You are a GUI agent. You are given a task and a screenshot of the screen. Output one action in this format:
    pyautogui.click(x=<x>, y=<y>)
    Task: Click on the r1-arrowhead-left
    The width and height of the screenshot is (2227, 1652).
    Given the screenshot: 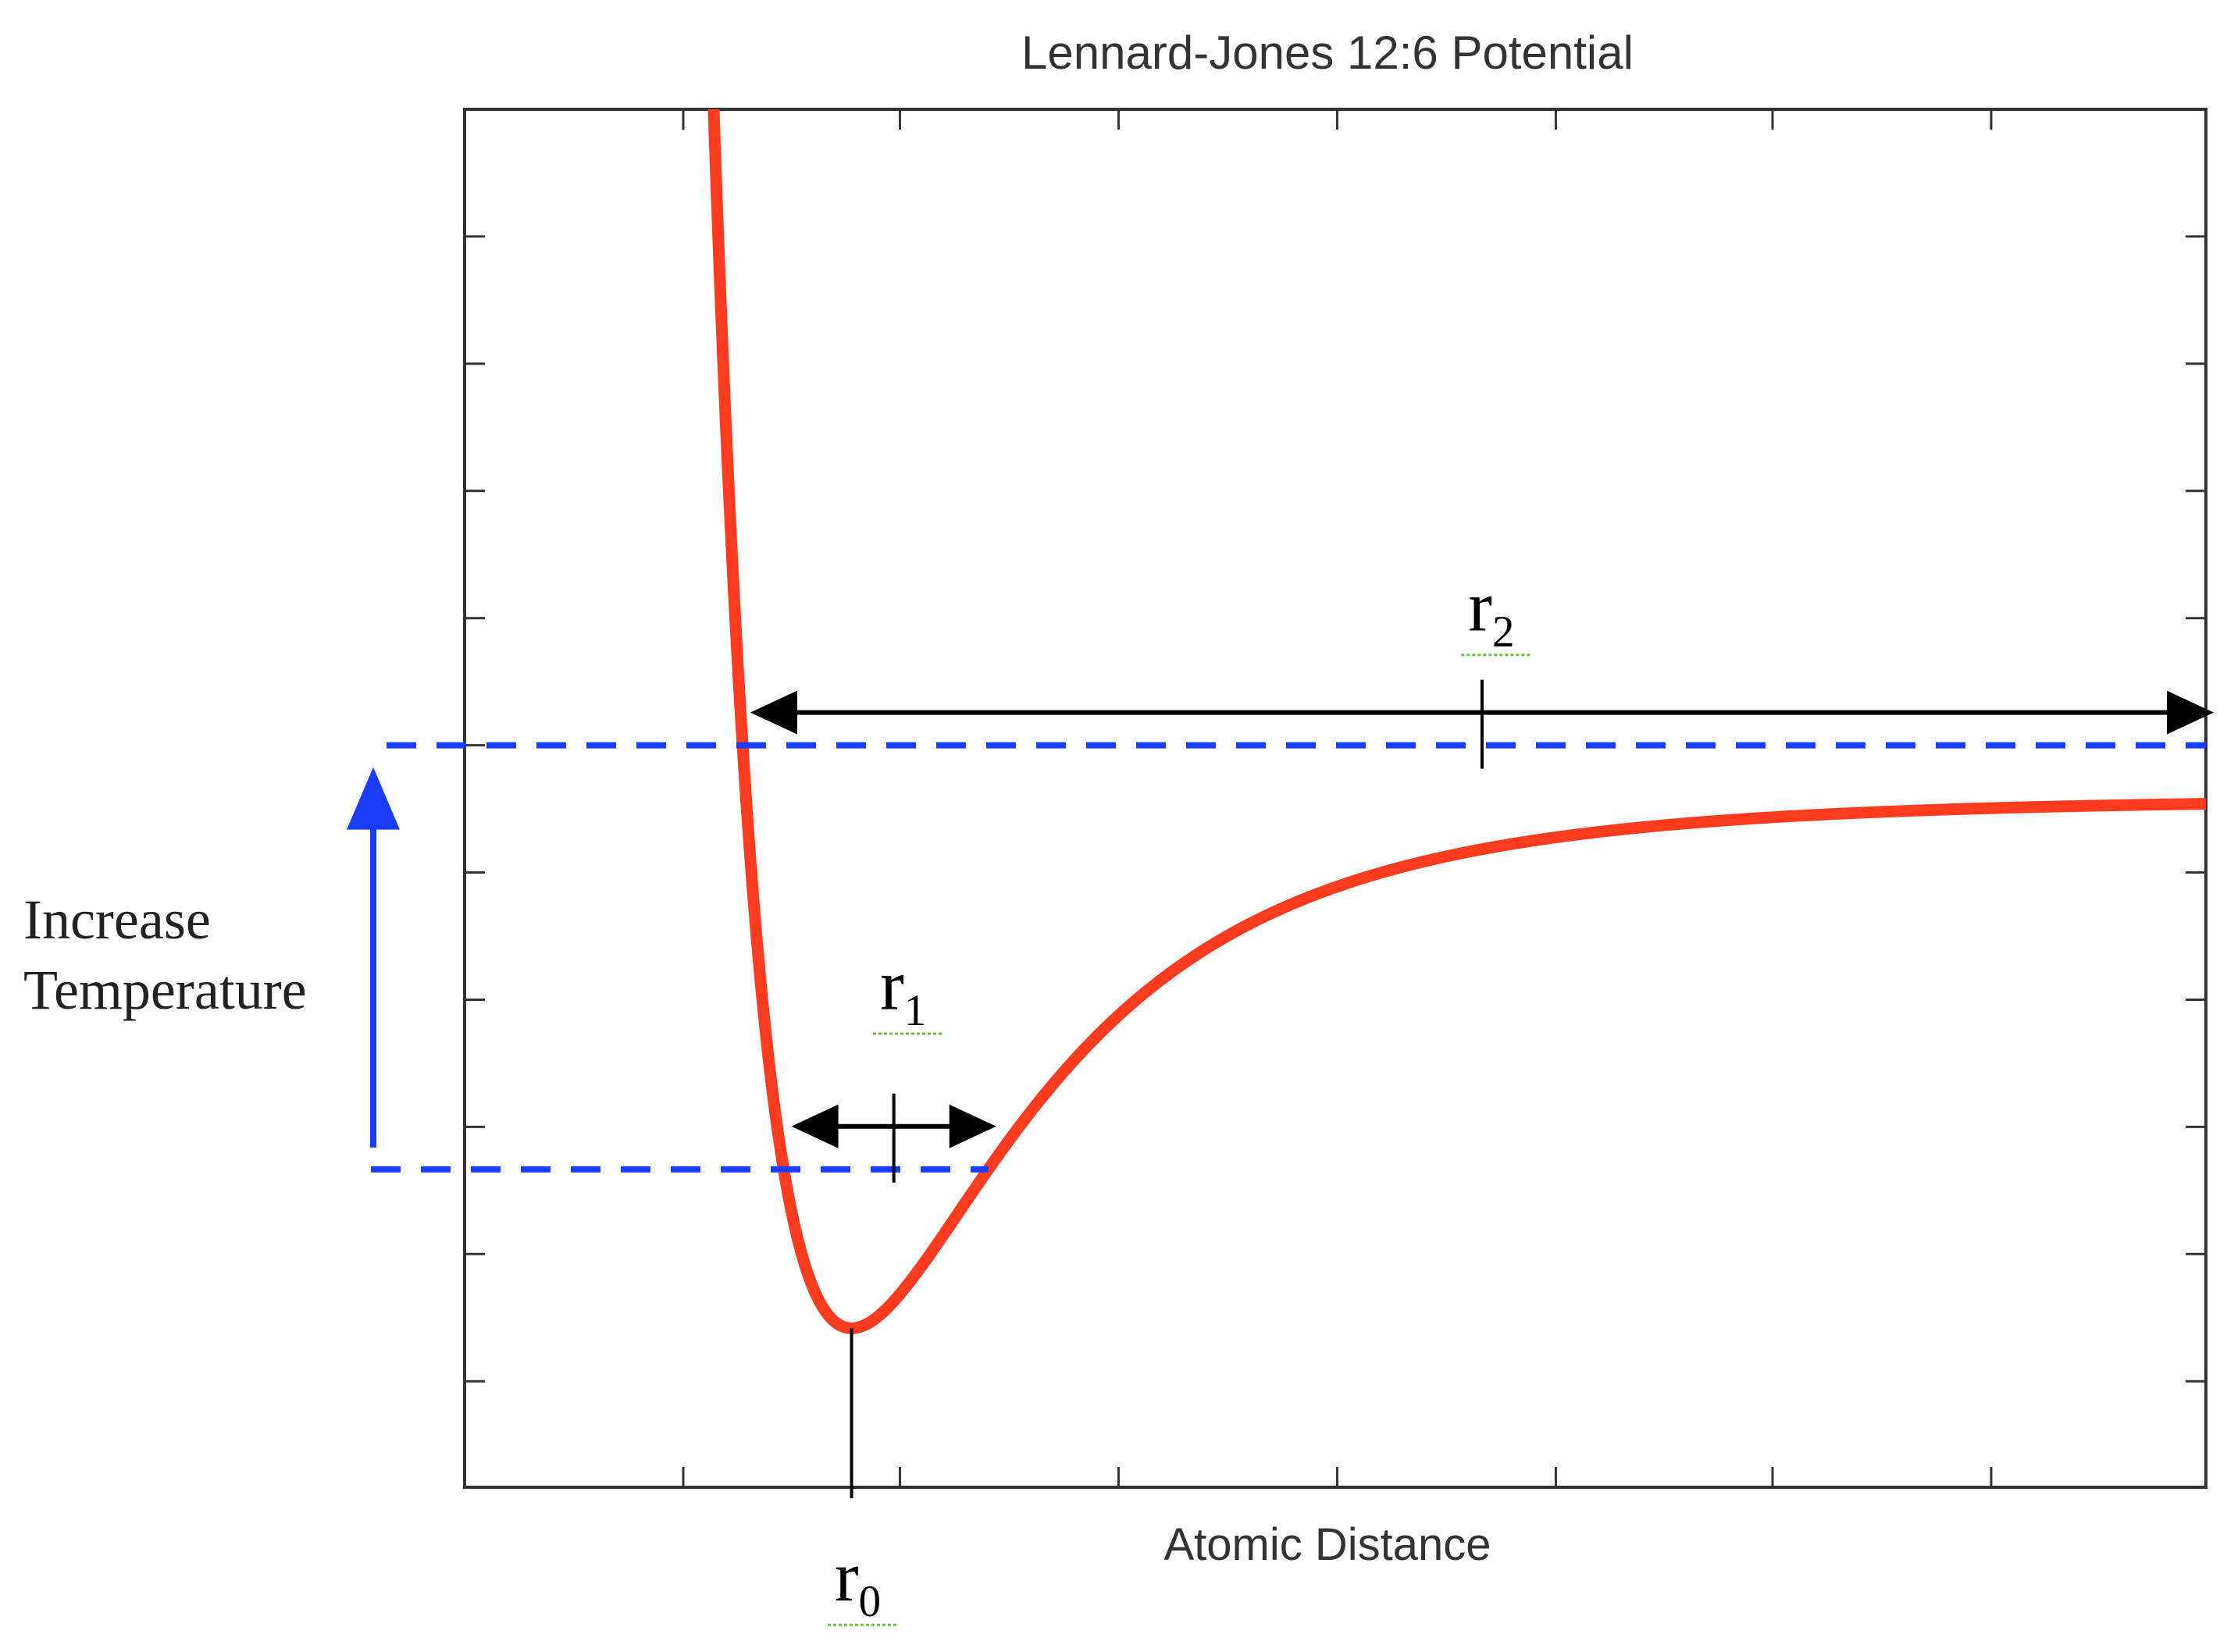 What is the action you would take?
    pyautogui.click(x=815, y=1126)
    